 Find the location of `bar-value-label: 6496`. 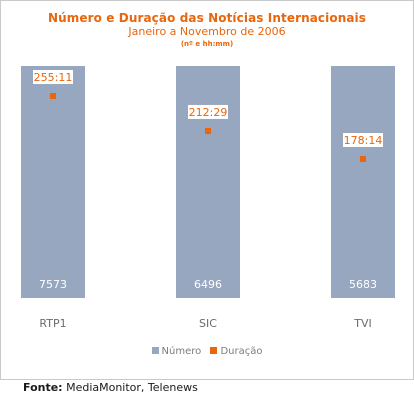

bar-value-label: 6496 is located at coordinates (208, 284).